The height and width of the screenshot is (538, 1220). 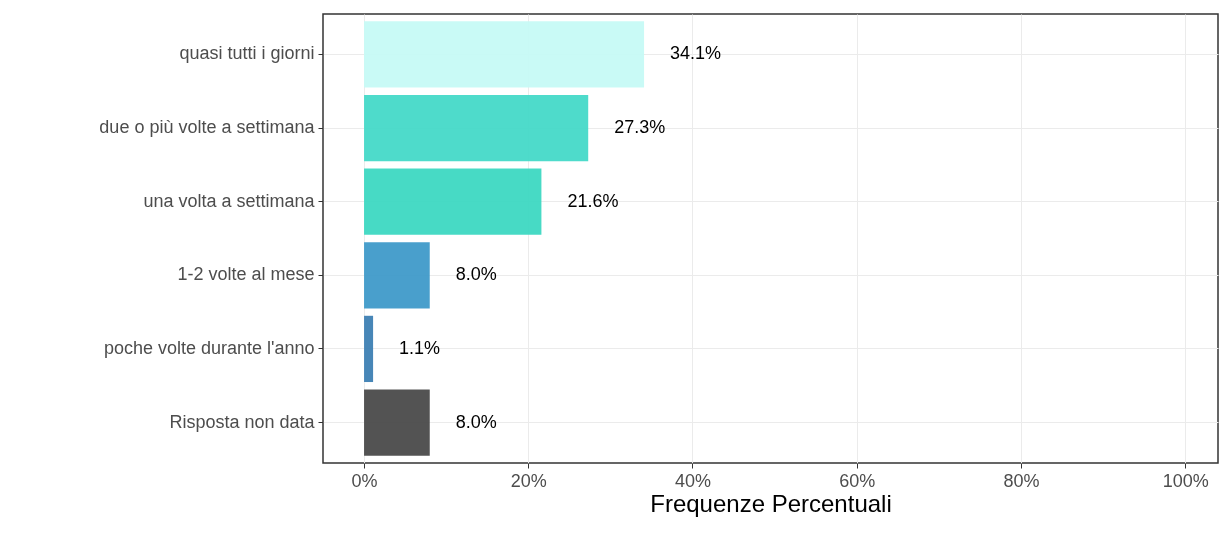 I want to click on y-tick-label: due o più volte a settimana, so click(x=207, y=127).